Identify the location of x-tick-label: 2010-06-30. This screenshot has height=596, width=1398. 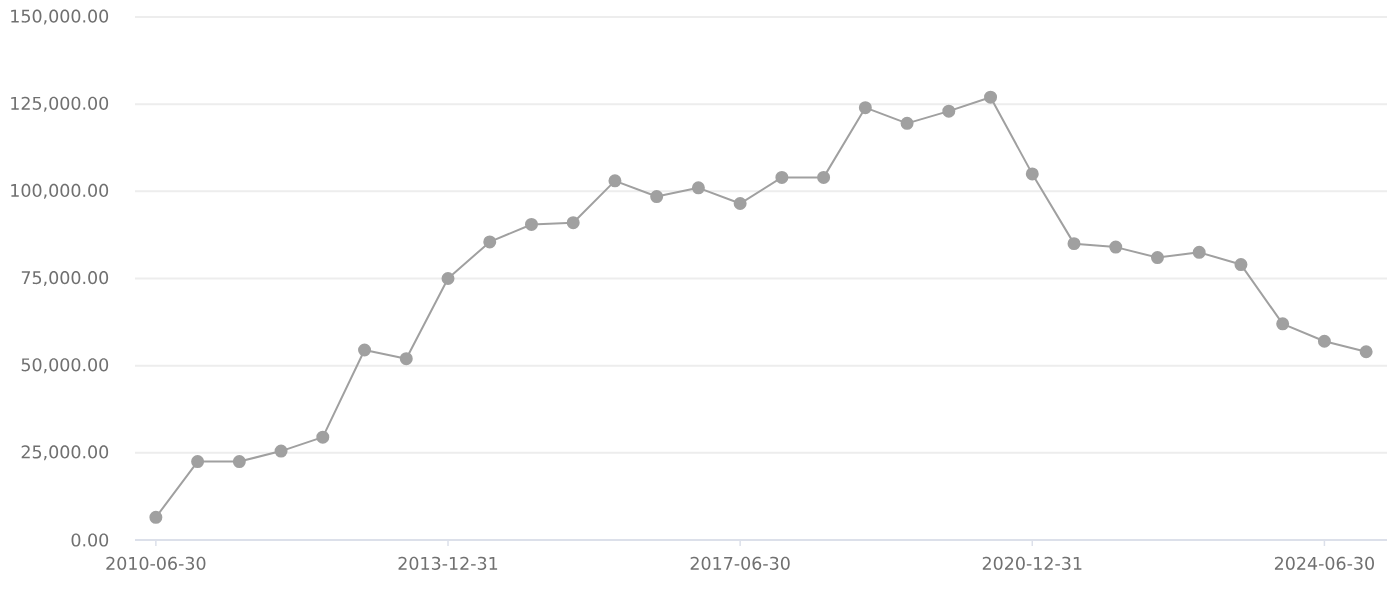
(156, 563).